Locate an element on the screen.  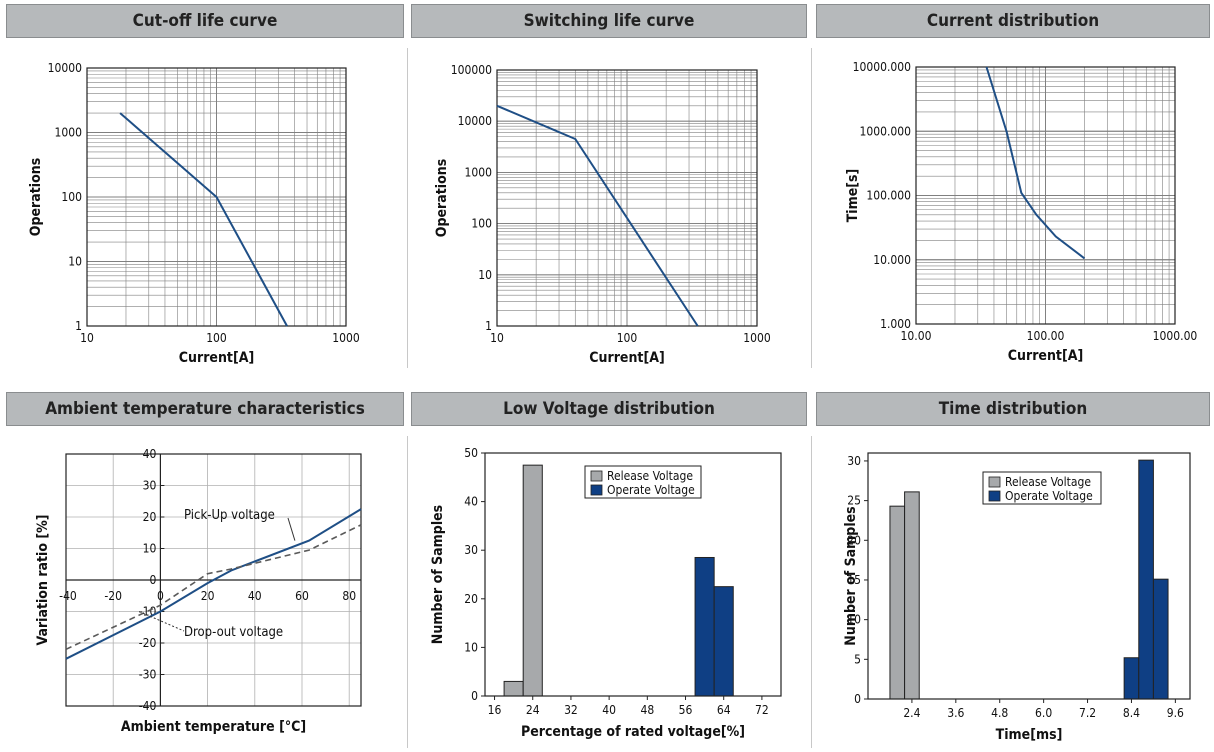
panel-title-time: Time distribution is located at coordinates (1013, 409).